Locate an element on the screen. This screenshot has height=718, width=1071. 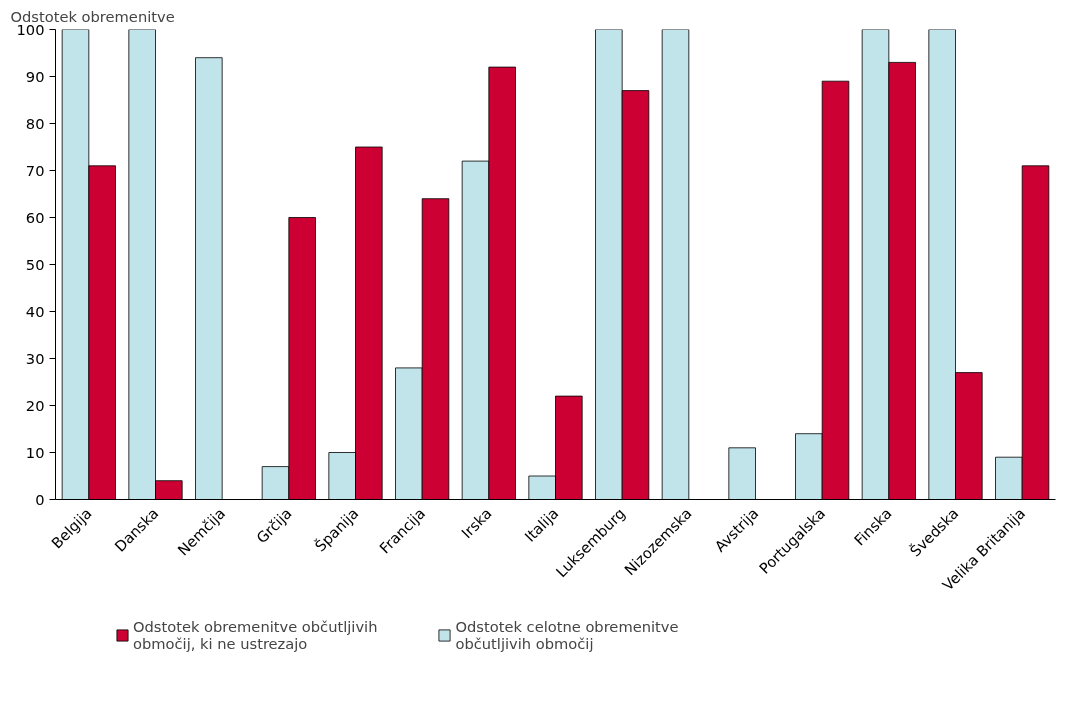
y-tick-label: 80 is located at coordinates (35, 123).